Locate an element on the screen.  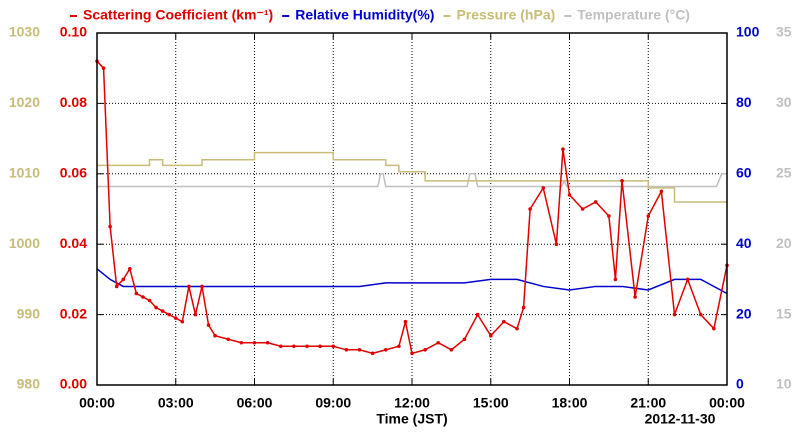
legend-label: Temperature (°C) is located at coordinates (633, 15).